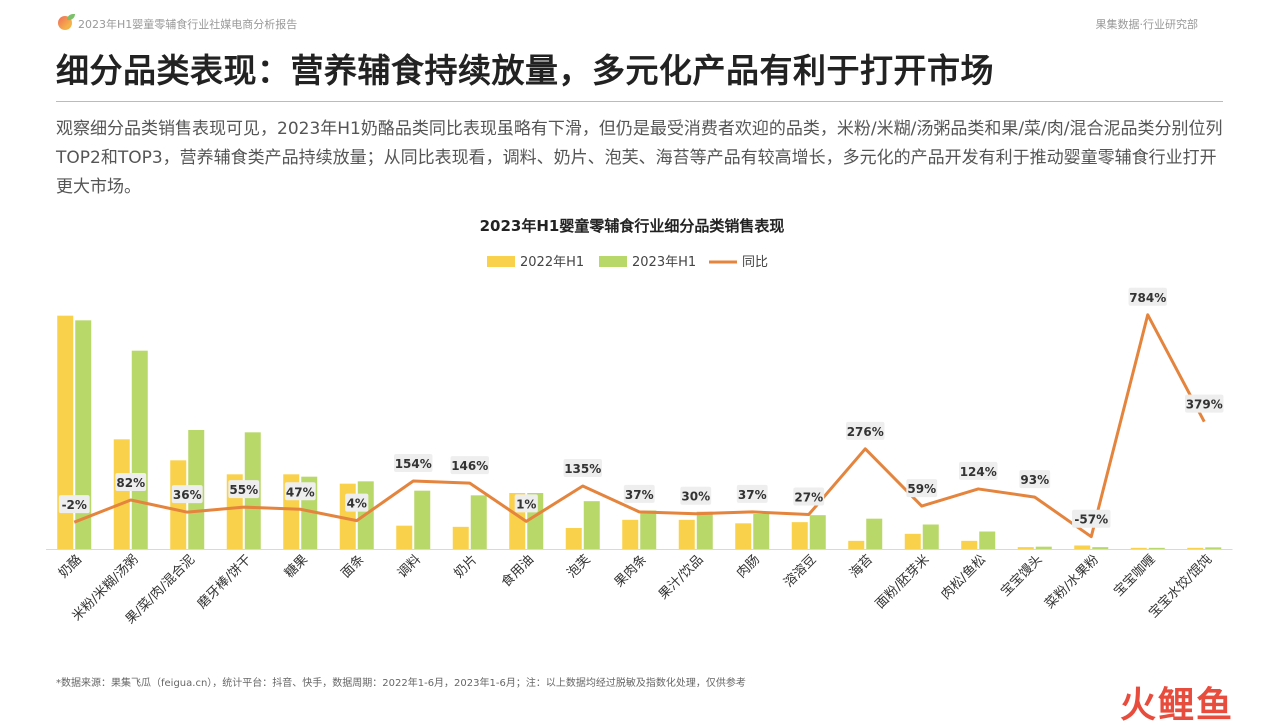  I want to click on category-tick-label: 奶片, so click(466, 566).